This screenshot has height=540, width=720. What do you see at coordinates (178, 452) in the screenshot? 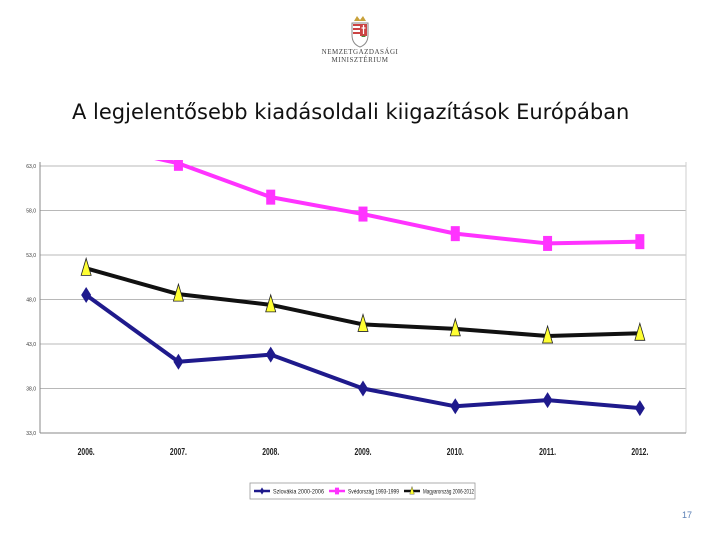
I see `x-tick-label: 2007.` at bounding box center [178, 452].